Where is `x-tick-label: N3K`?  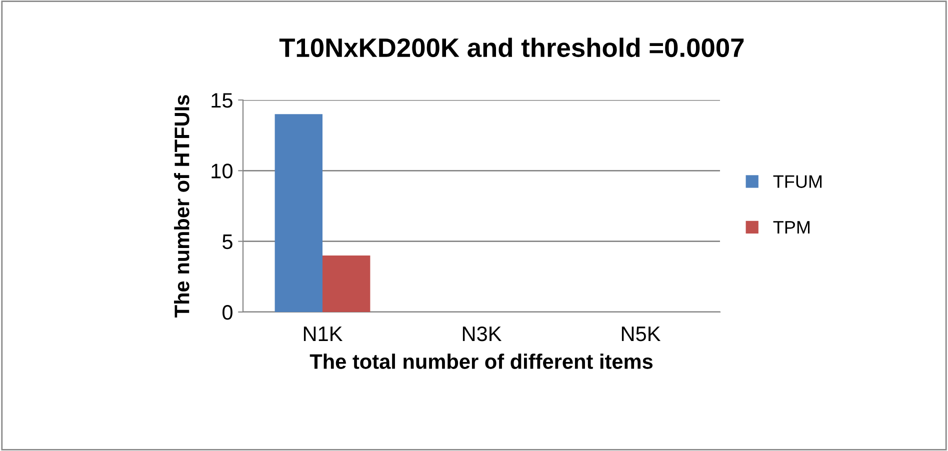 x-tick-label: N3K is located at coordinates (482, 334).